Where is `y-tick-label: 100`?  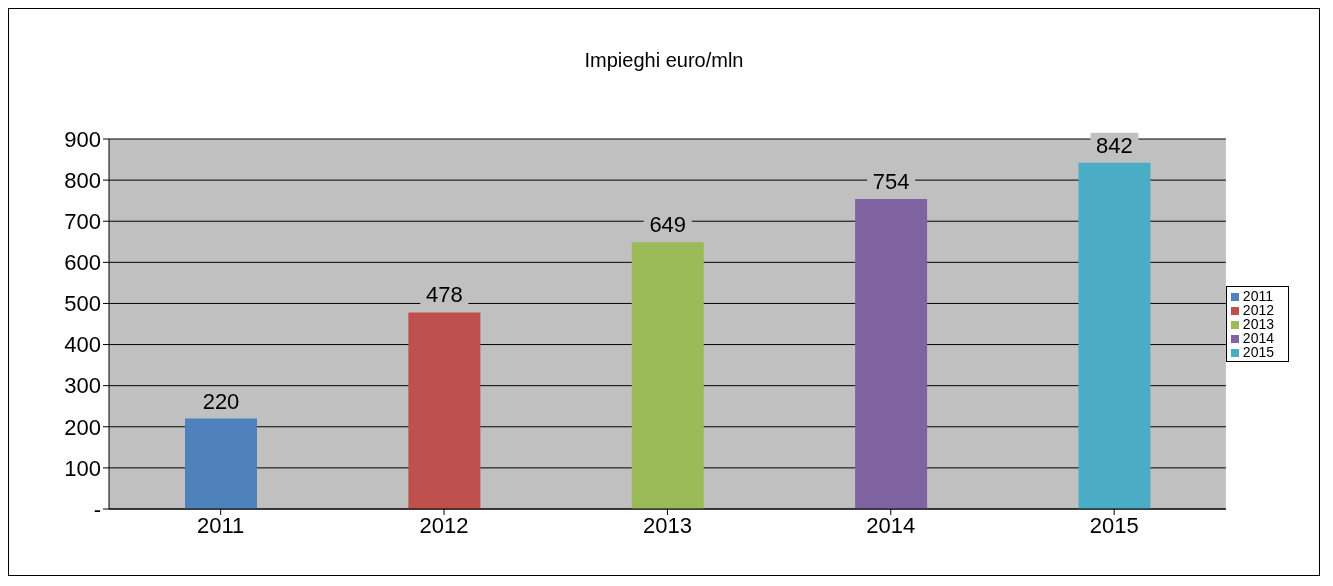 y-tick-label: 100 is located at coordinates (82, 468).